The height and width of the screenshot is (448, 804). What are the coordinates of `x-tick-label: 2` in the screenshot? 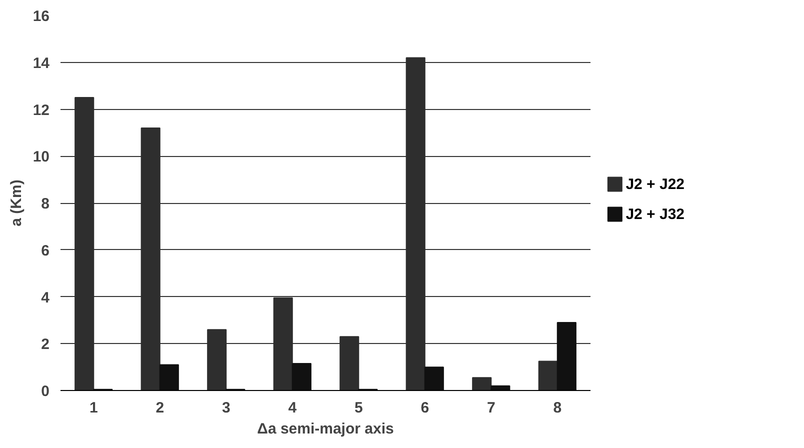 It's located at (160, 408).